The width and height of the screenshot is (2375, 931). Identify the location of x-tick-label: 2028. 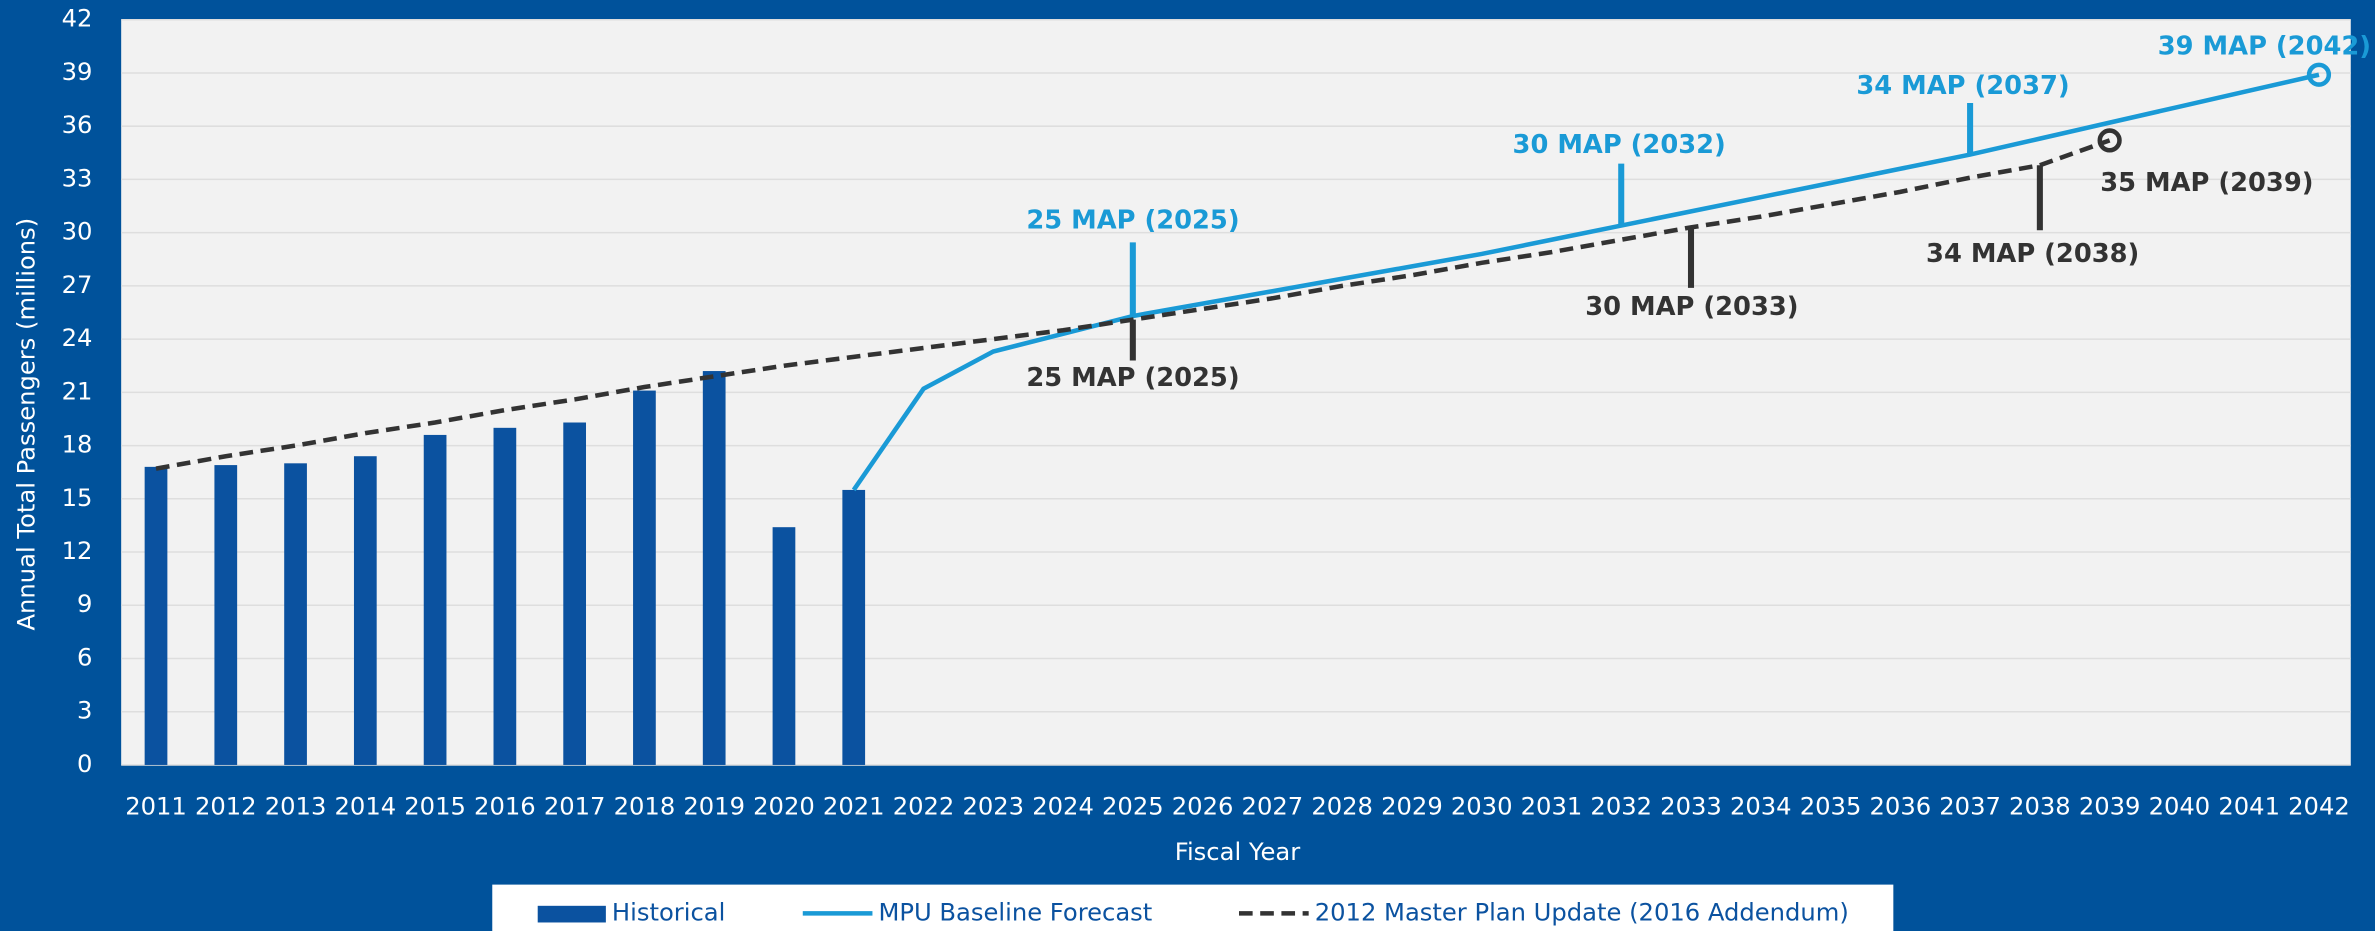
(1342, 806).